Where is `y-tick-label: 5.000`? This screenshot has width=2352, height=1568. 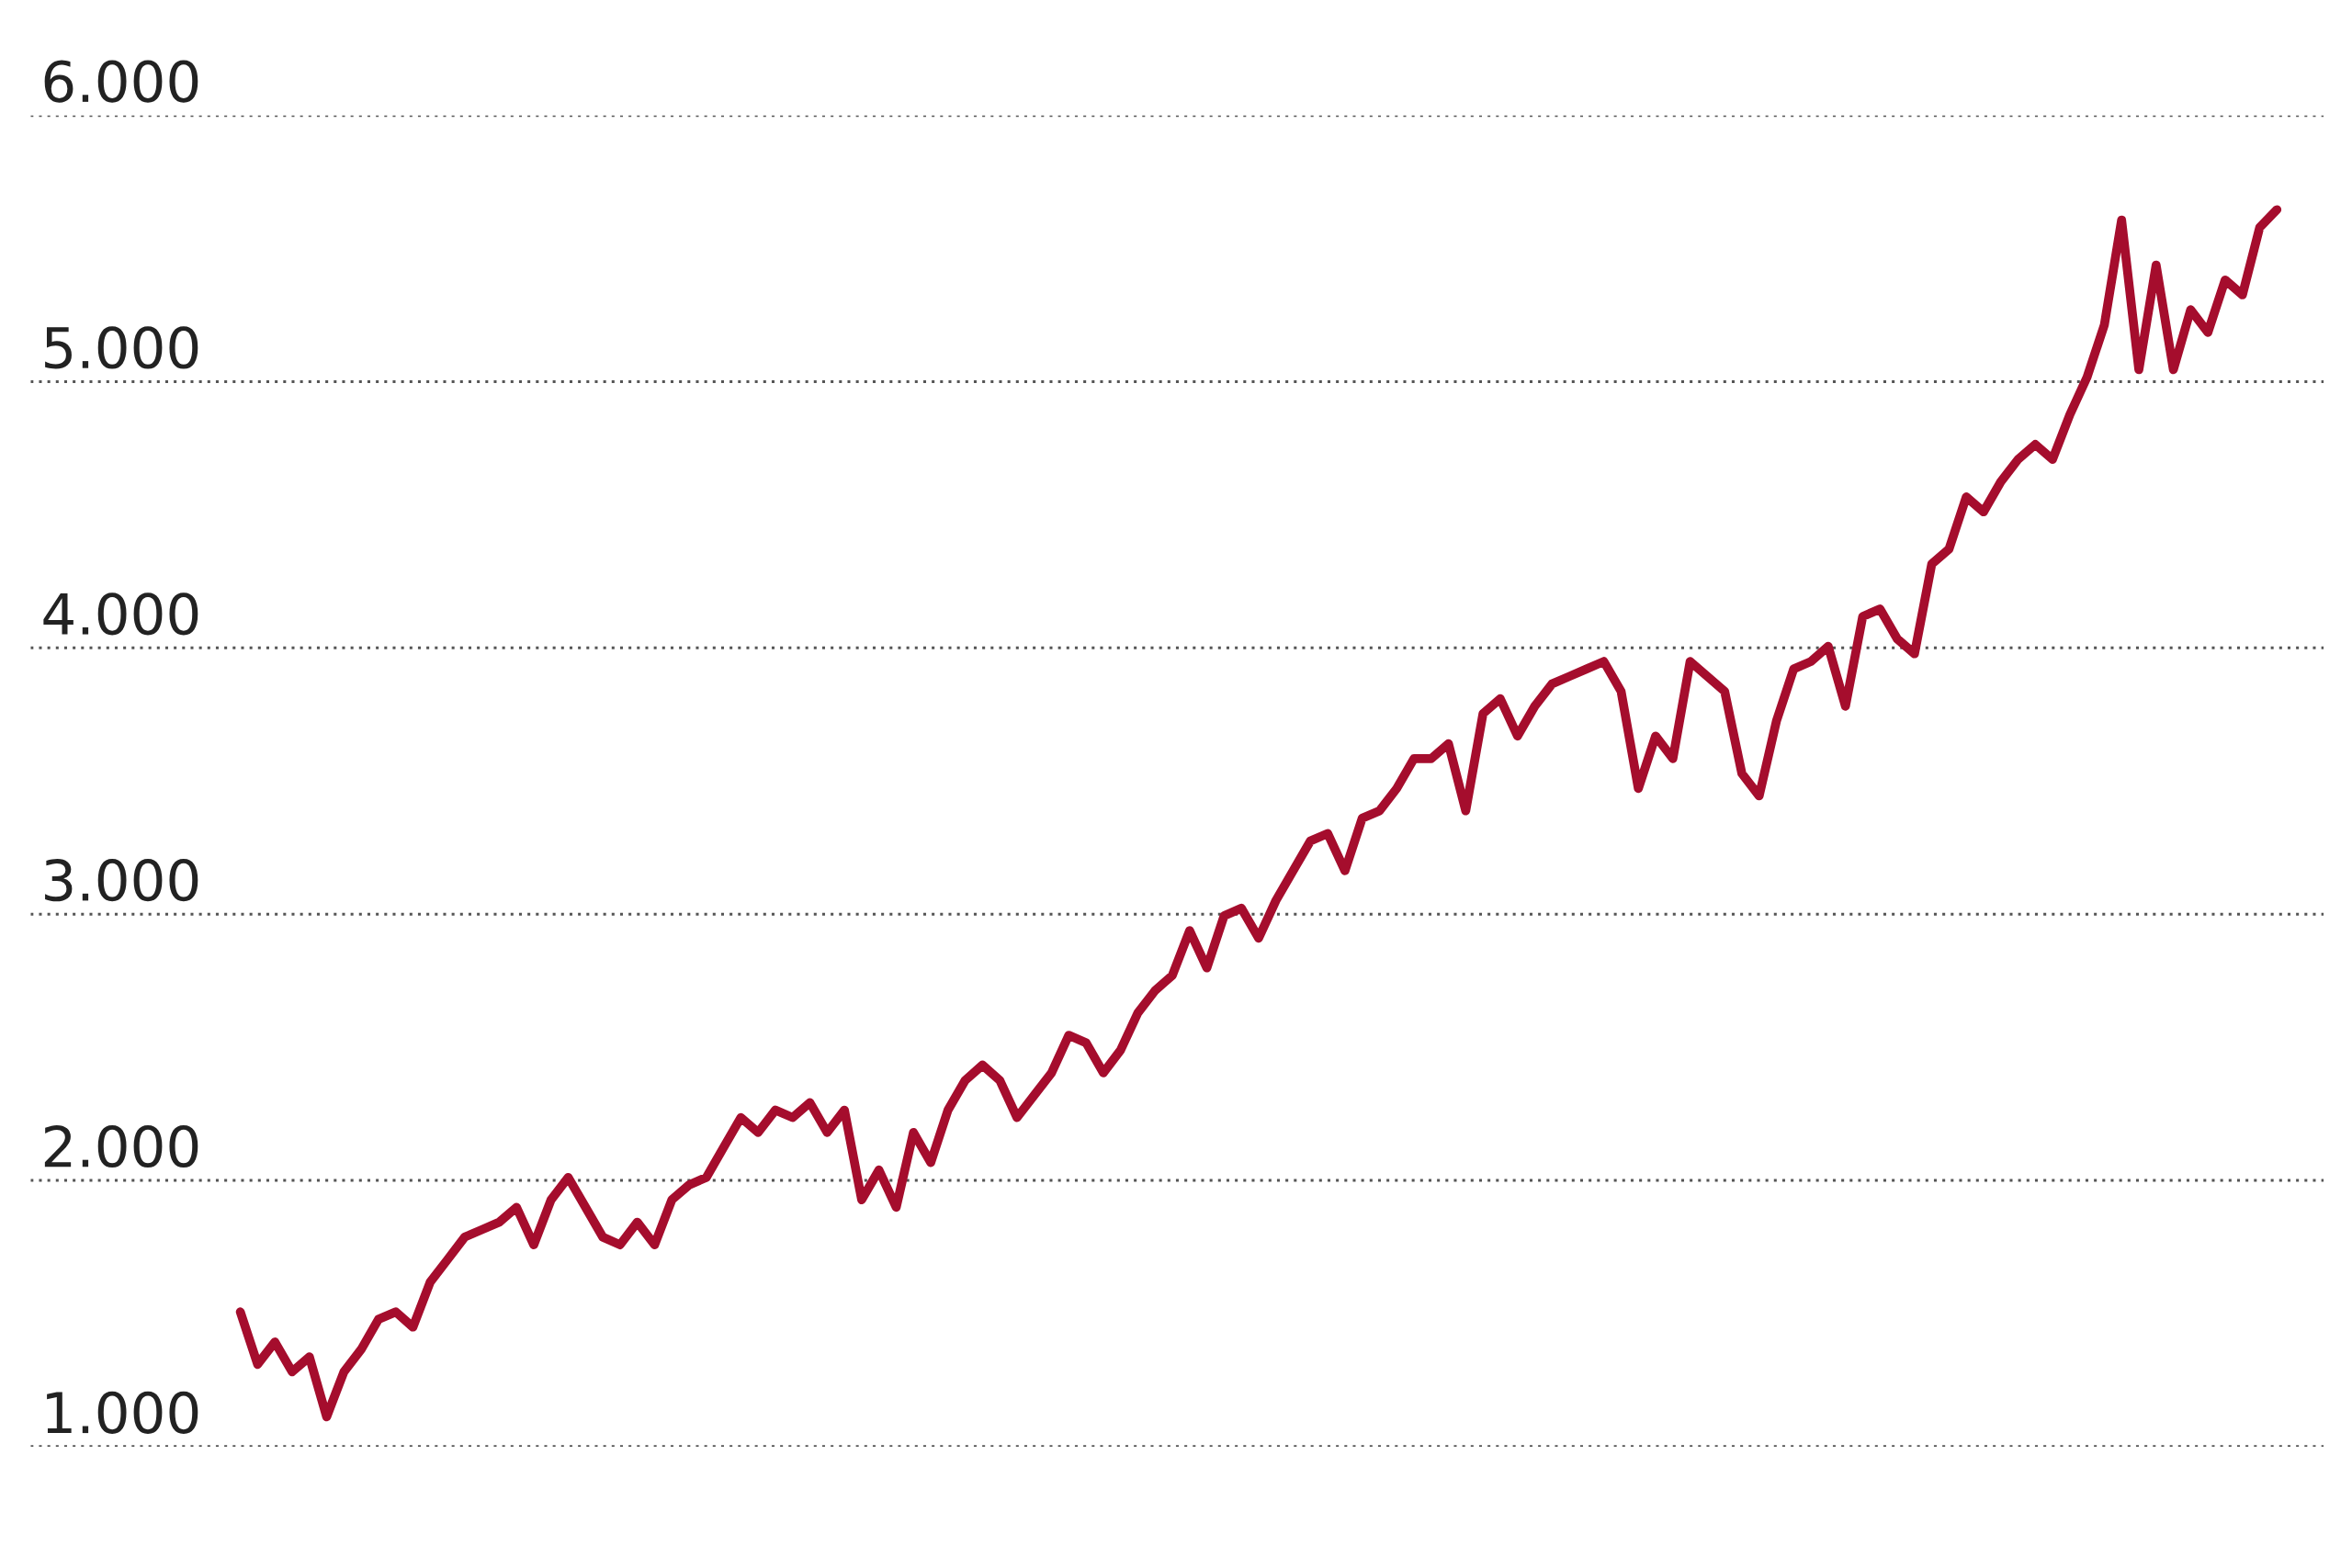 y-tick-label: 5.000 is located at coordinates (121, 348).